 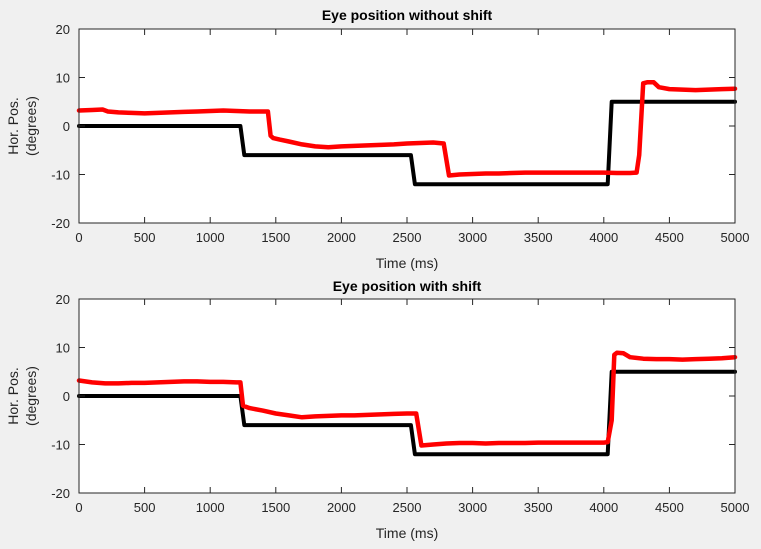 What do you see at coordinates (407, 286) in the screenshot?
I see `plot-title: Eye position with shift` at bounding box center [407, 286].